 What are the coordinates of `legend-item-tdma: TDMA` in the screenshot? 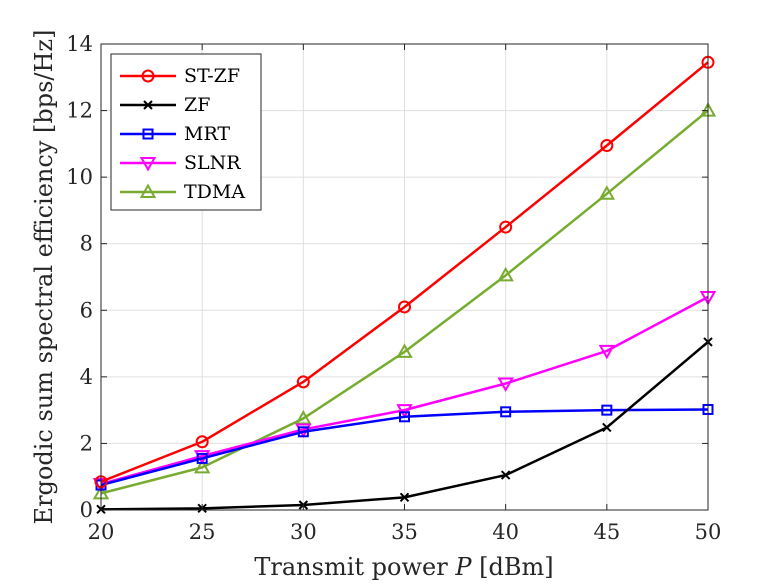 It's located at (182, 192).